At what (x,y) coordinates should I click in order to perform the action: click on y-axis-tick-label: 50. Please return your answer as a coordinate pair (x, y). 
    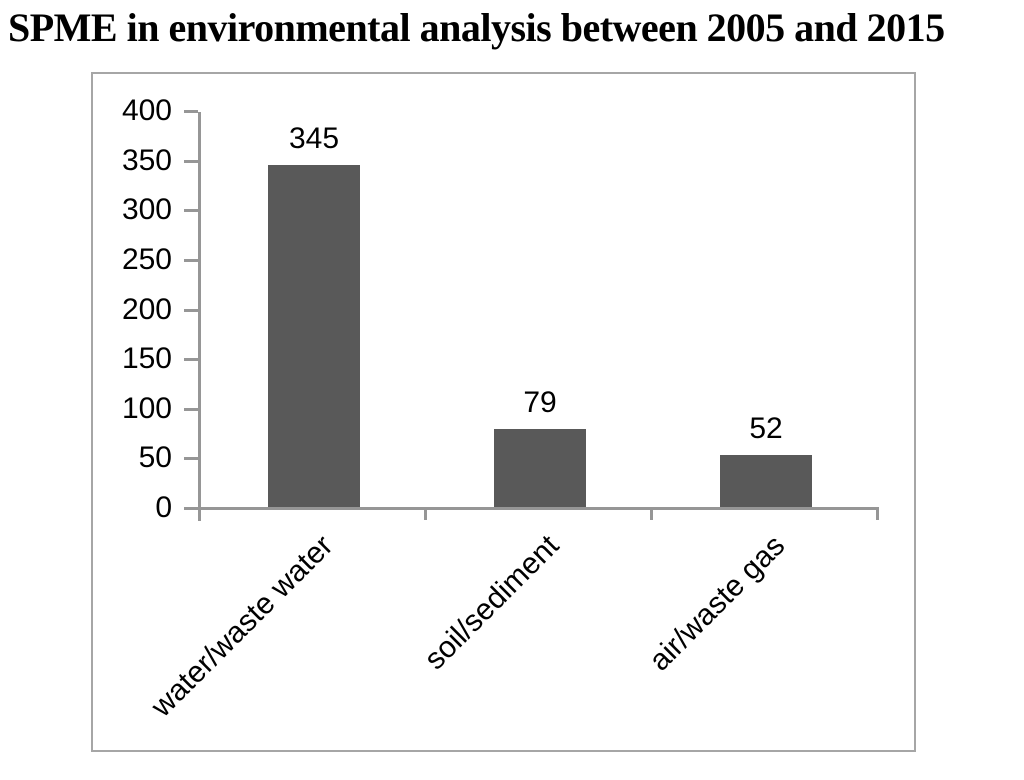
    Looking at the image, I should click on (155, 457).